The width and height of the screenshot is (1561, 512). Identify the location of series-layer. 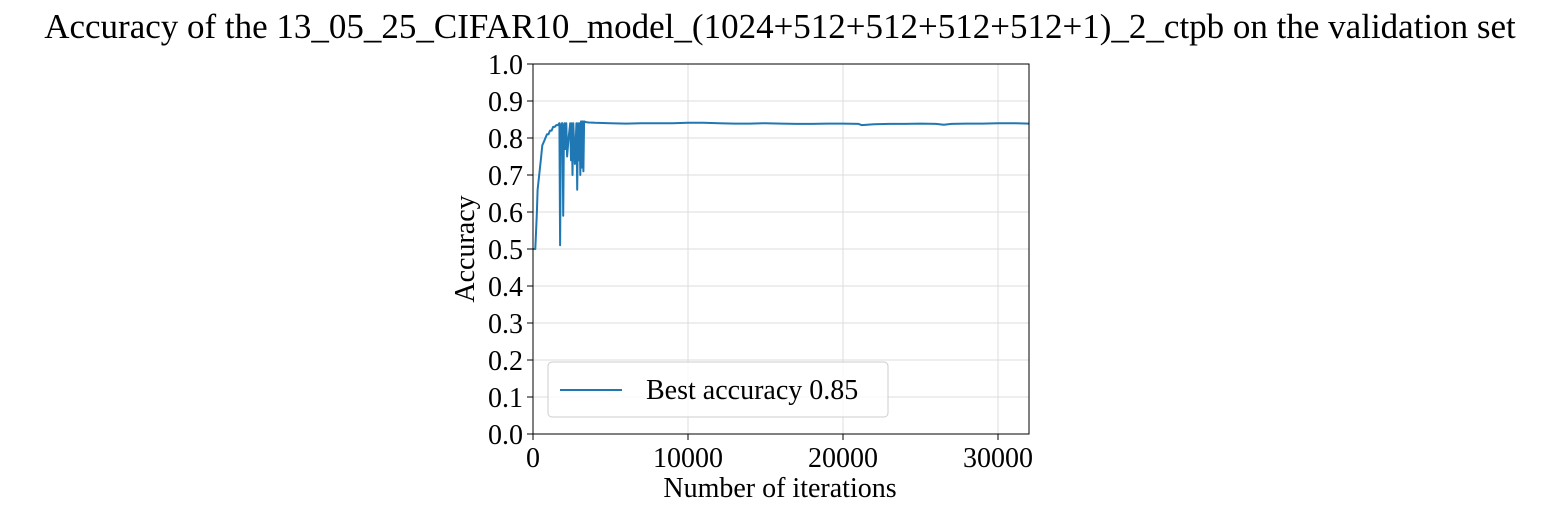
(781, 185).